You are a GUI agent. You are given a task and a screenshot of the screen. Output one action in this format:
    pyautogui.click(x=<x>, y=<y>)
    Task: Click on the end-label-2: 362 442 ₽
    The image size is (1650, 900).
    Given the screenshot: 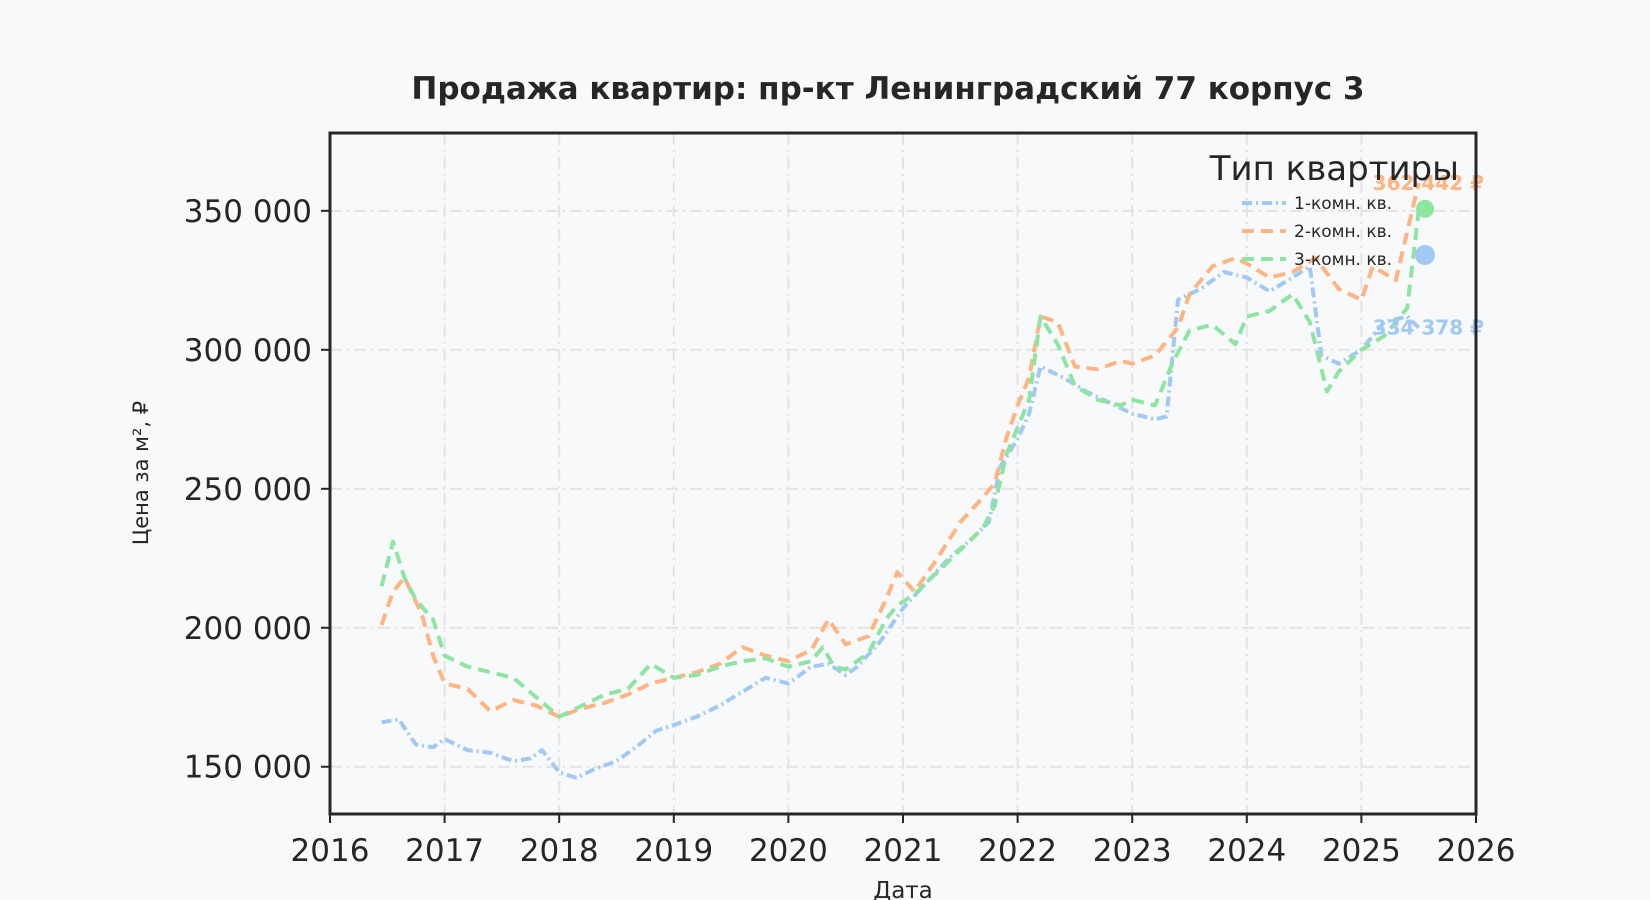 What is the action you would take?
    pyautogui.click(x=1428, y=183)
    